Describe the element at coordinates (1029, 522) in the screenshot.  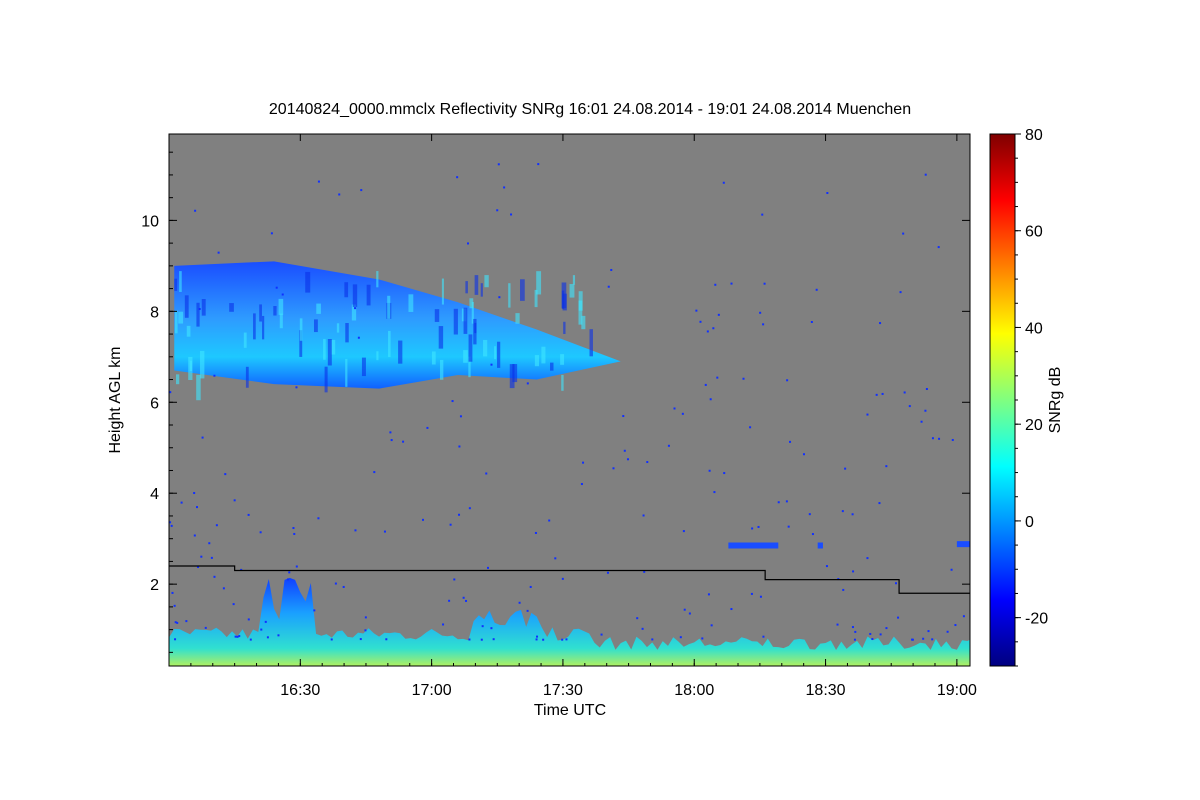
I see `colorbar-tick-label: 0` at that location.